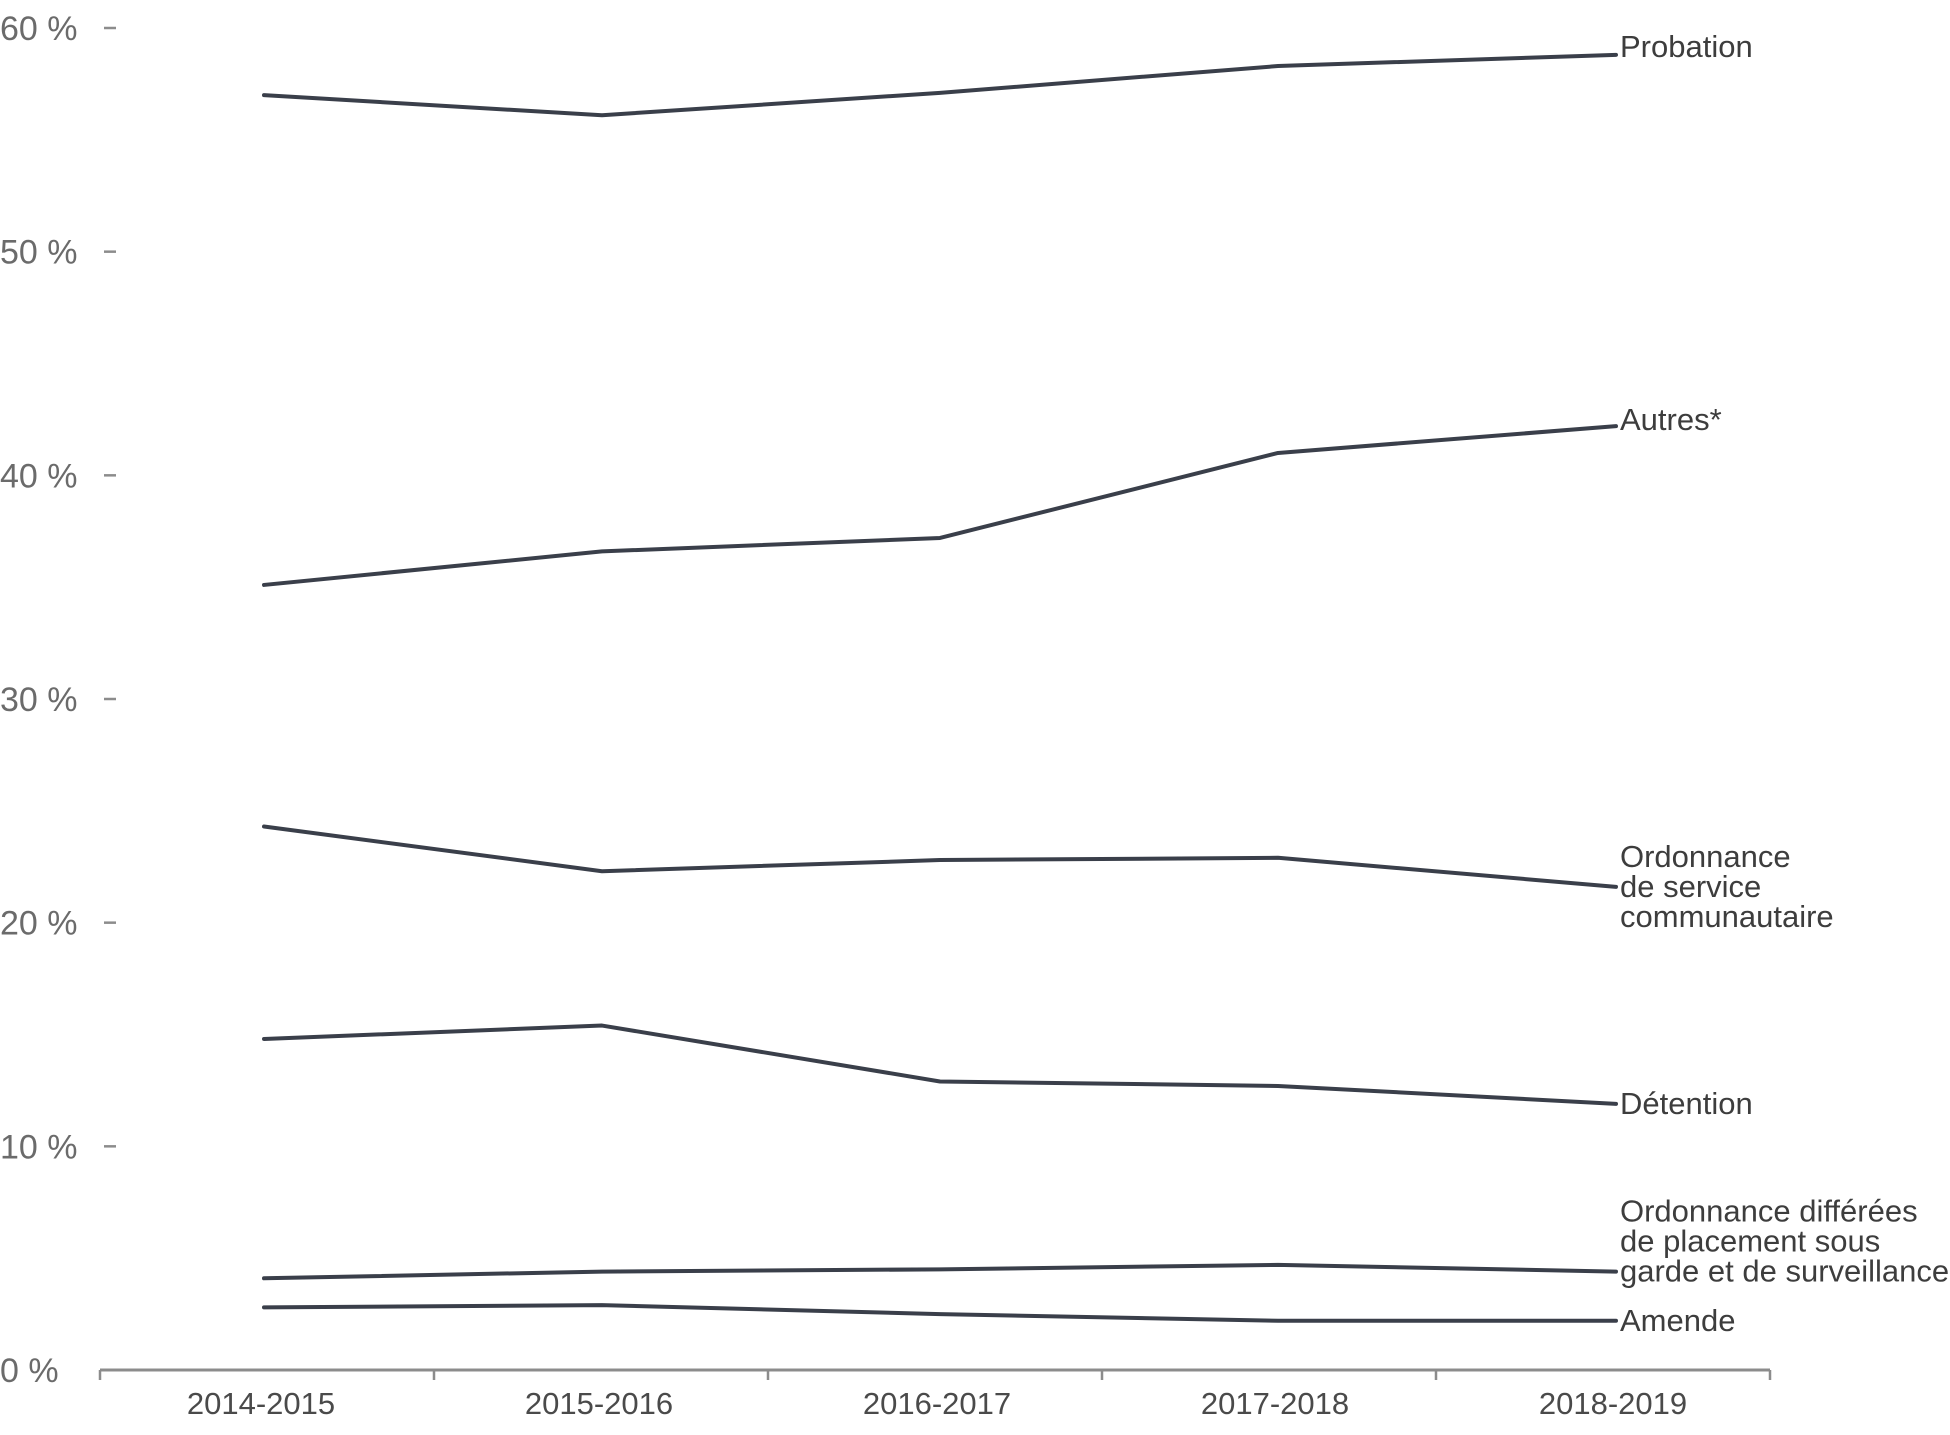 The height and width of the screenshot is (1435, 1950). Describe the element at coordinates (599, 1403) in the screenshot. I see `x-tick-label: 2015-2016` at that location.